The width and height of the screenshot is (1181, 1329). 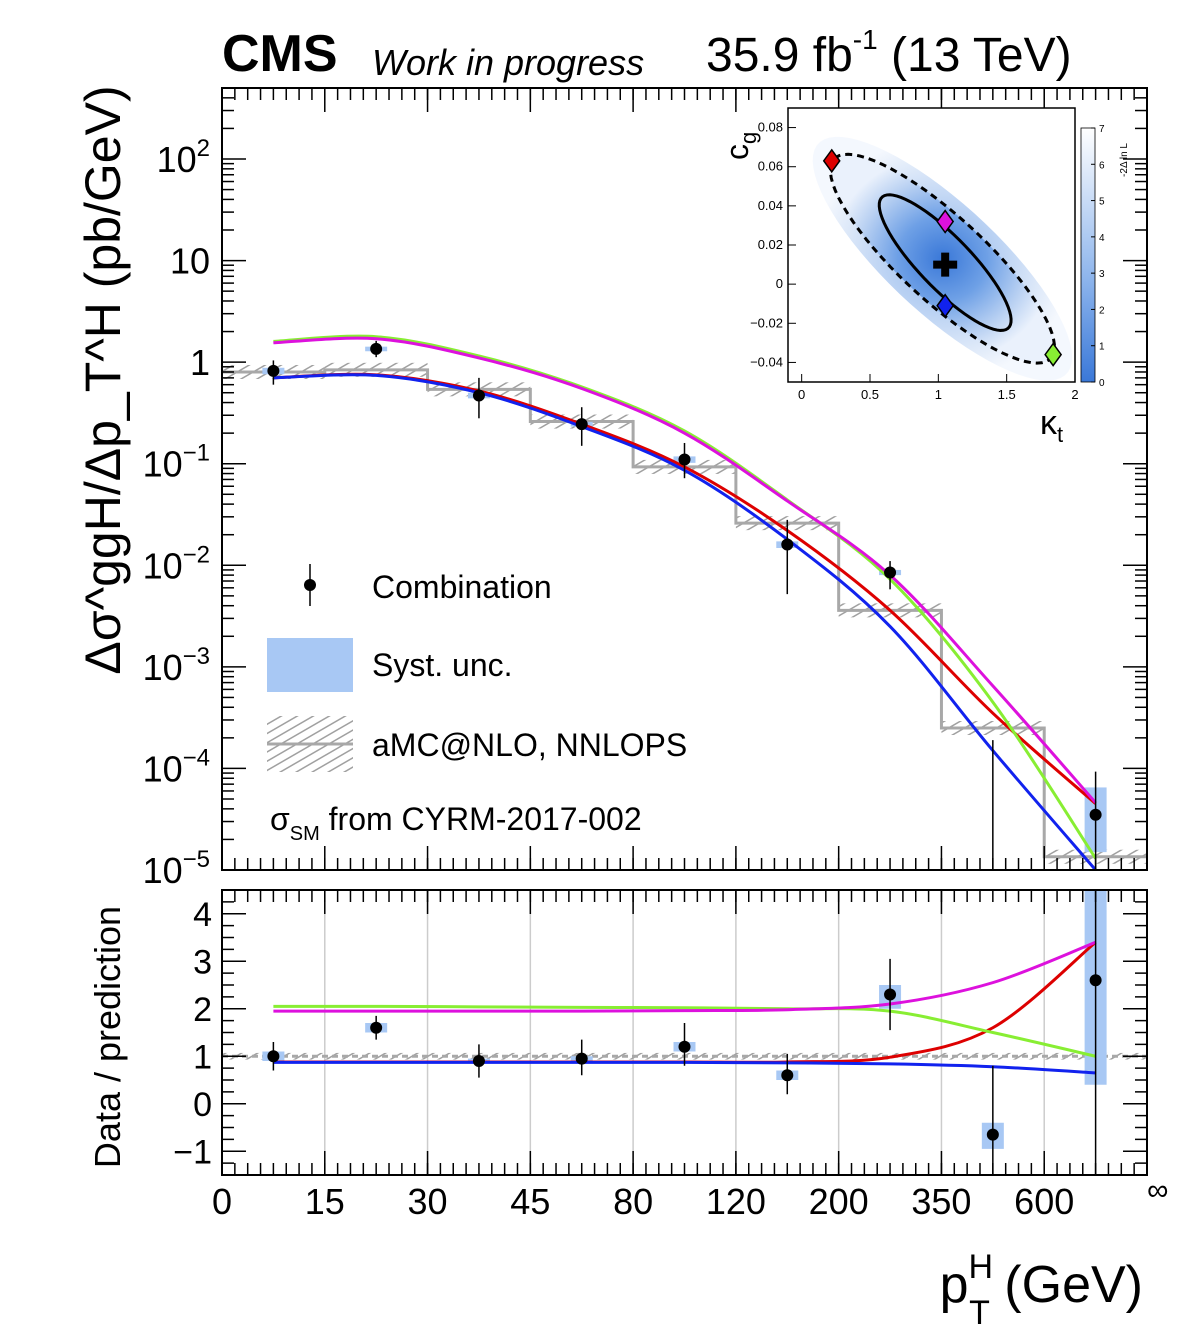 What do you see at coordinates (941, 1201) in the screenshot?
I see `xtick-label: 350` at bounding box center [941, 1201].